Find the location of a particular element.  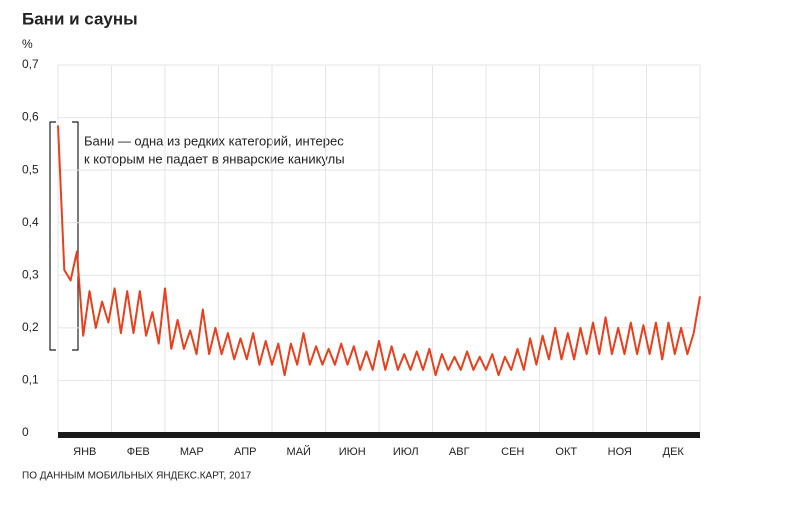

y-tick-label: 0,7 is located at coordinates (30, 64).